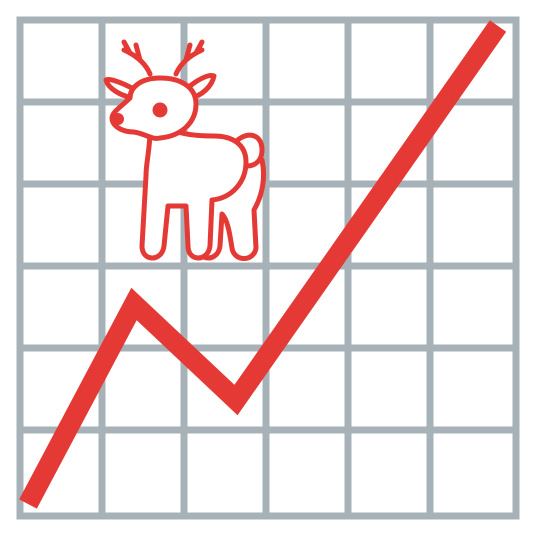 Image resolution: width=534 pixels, height=534 pixels. Describe the element at coordinates (120, 89) in the screenshot. I see `deer-ear-left` at that location.